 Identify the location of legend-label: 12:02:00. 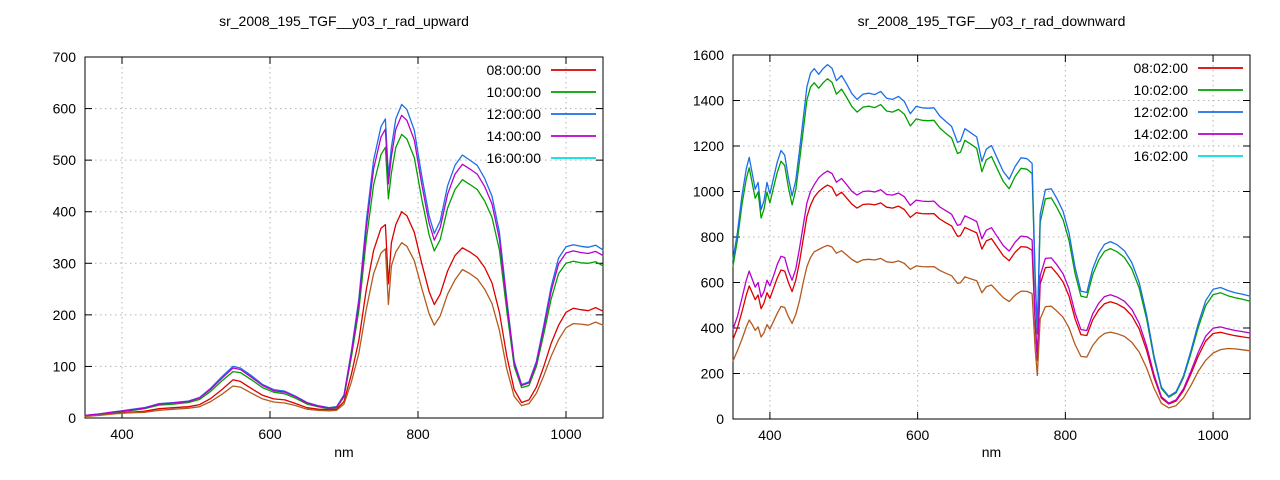
(1161, 112).